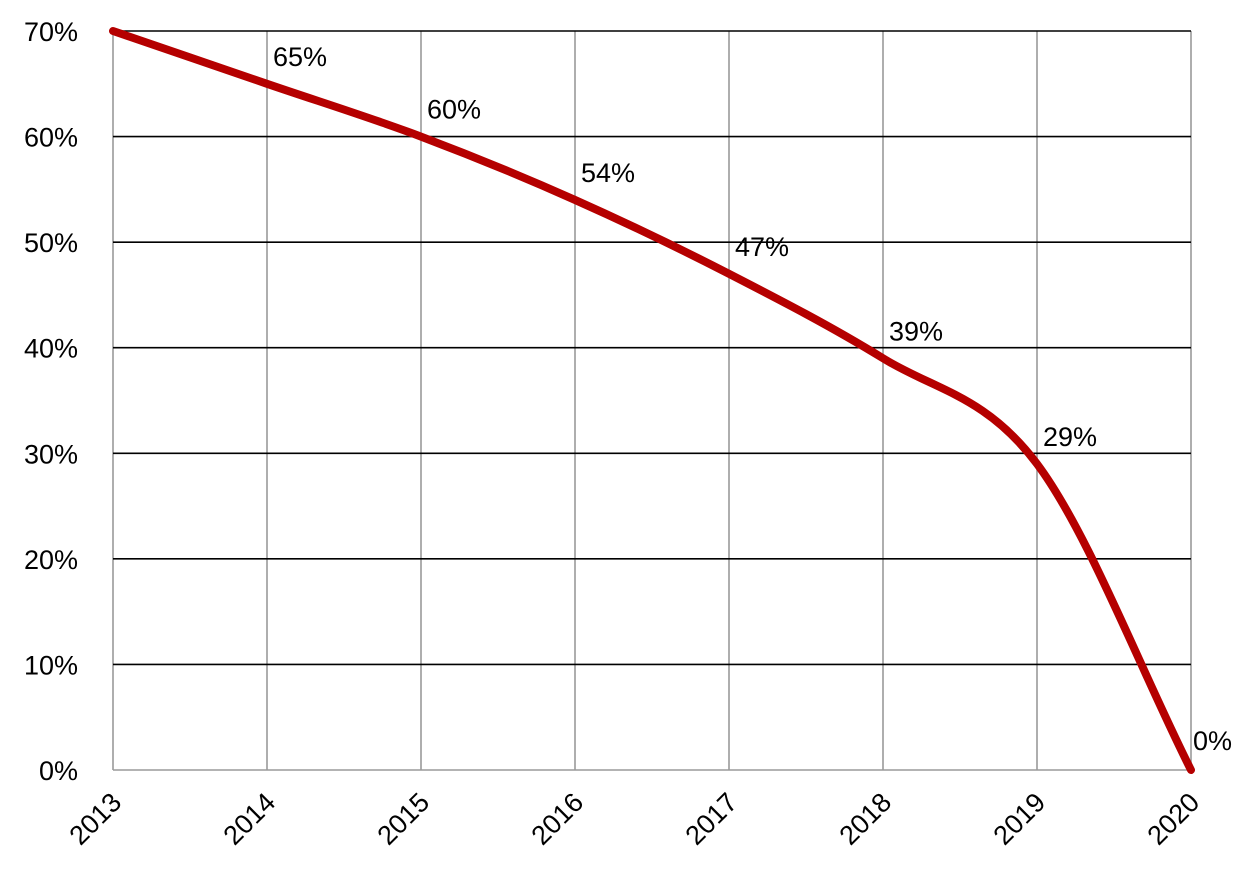 The image size is (1243, 875). I want to click on data-label: 60%, so click(454, 110).